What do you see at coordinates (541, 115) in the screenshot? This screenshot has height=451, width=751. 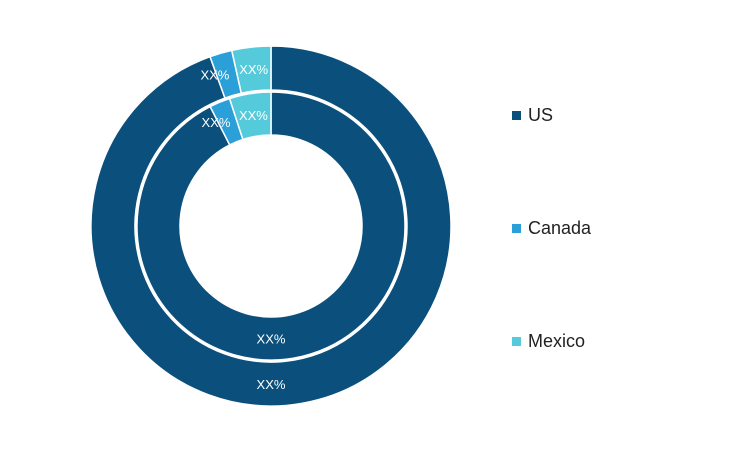 I see `legend-label-us: US` at bounding box center [541, 115].